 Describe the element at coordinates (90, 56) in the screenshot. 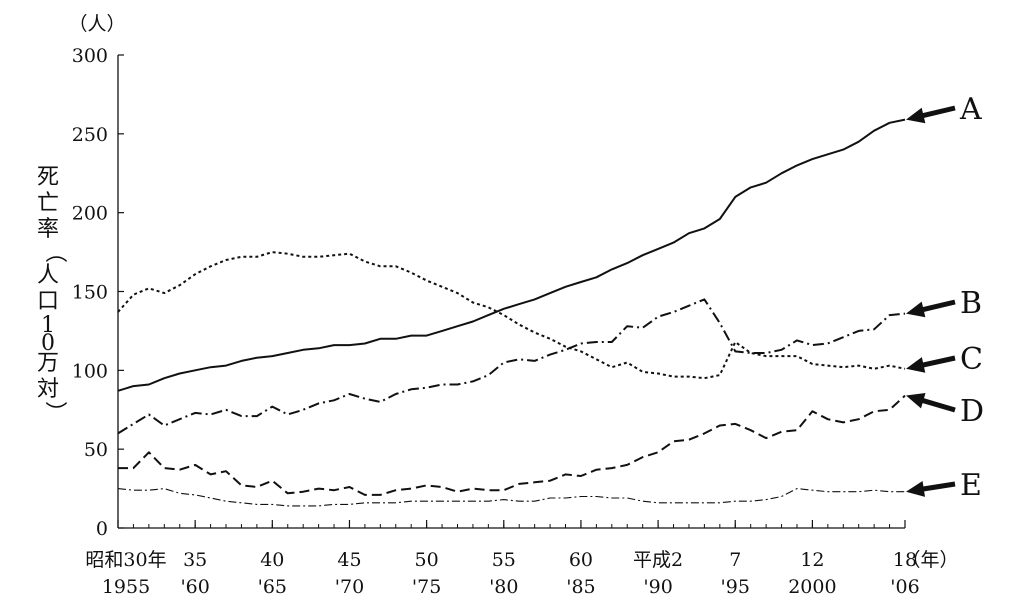

I see `y-tick-label: 300` at that location.